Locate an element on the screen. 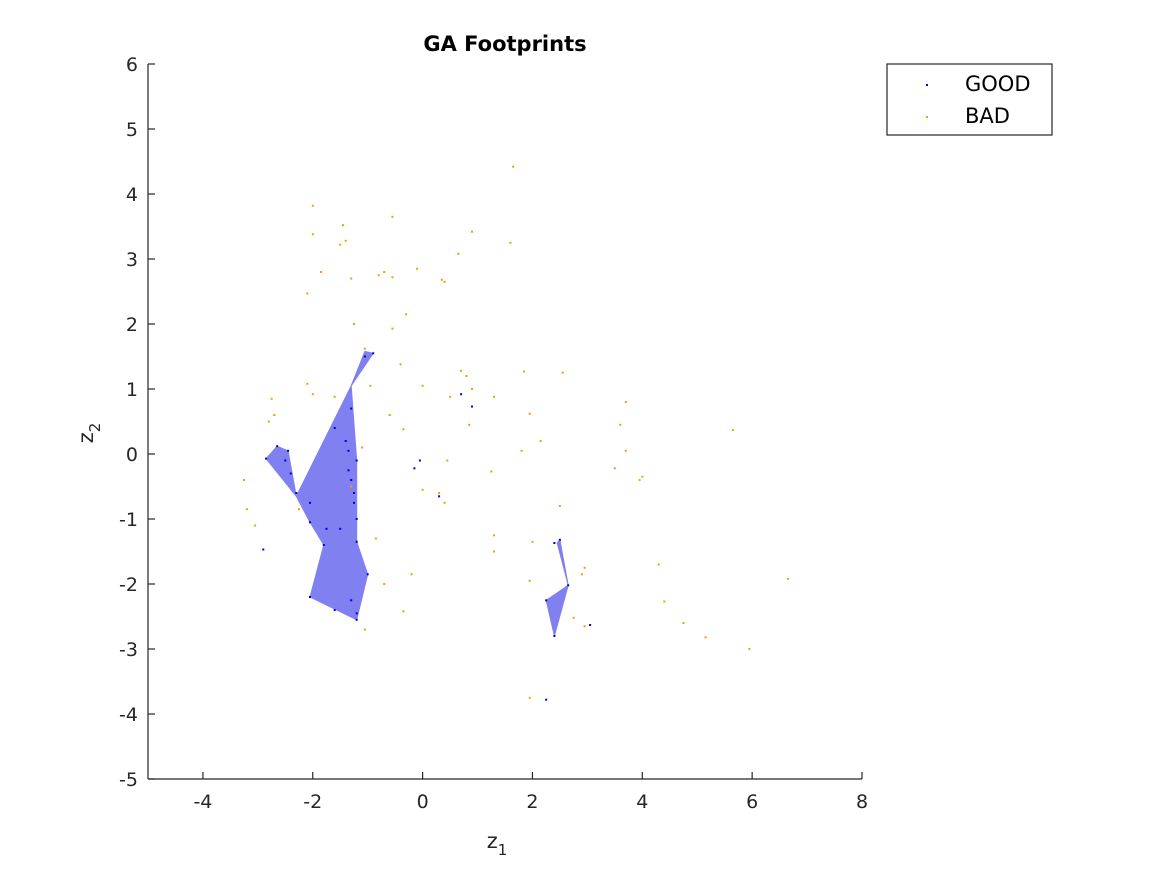 The width and height of the screenshot is (1167, 875). legend-label-bad: BAD is located at coordinates (987, 116).